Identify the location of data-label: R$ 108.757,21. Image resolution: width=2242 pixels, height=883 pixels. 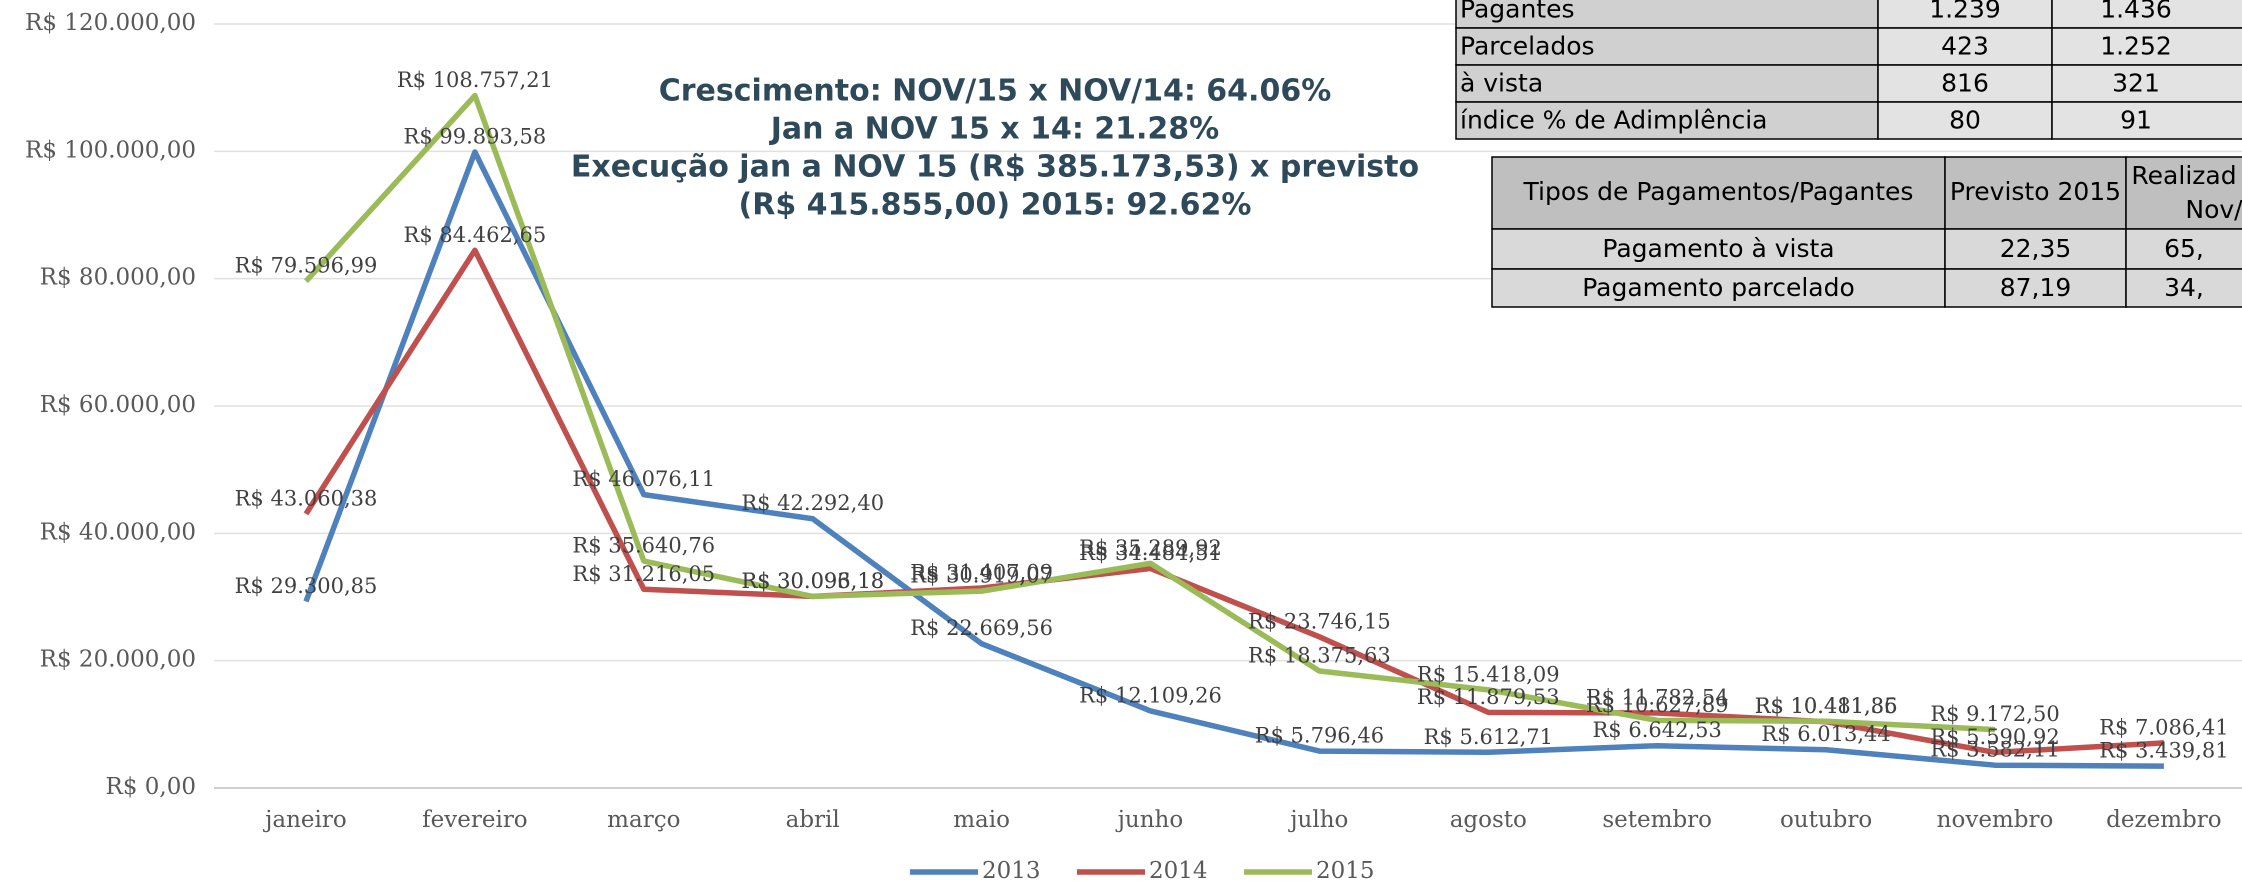
(475, 80).